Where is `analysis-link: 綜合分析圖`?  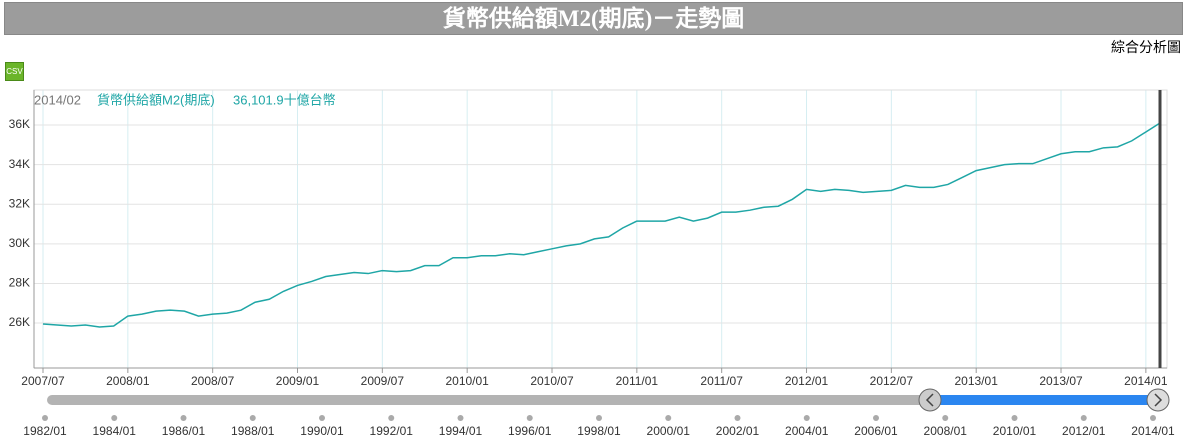
analysis-link: 綜合分析圖 is located at coordinates (1146, 47).